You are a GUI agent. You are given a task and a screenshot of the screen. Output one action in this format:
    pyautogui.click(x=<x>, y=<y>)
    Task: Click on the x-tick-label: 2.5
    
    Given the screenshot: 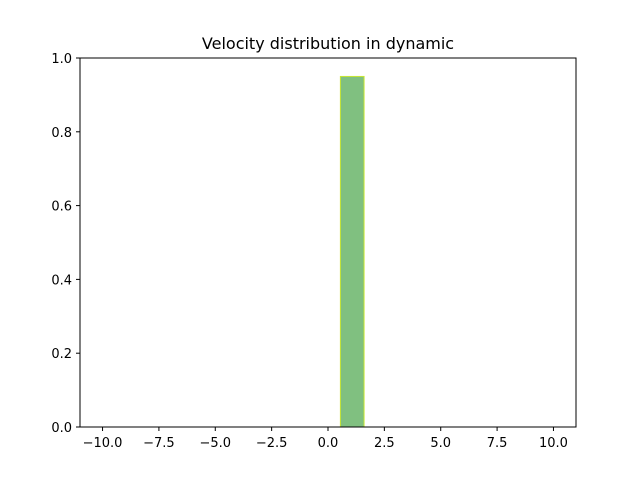 What is the action you would take?
    pyautogui.click(x=384, y=443)
    